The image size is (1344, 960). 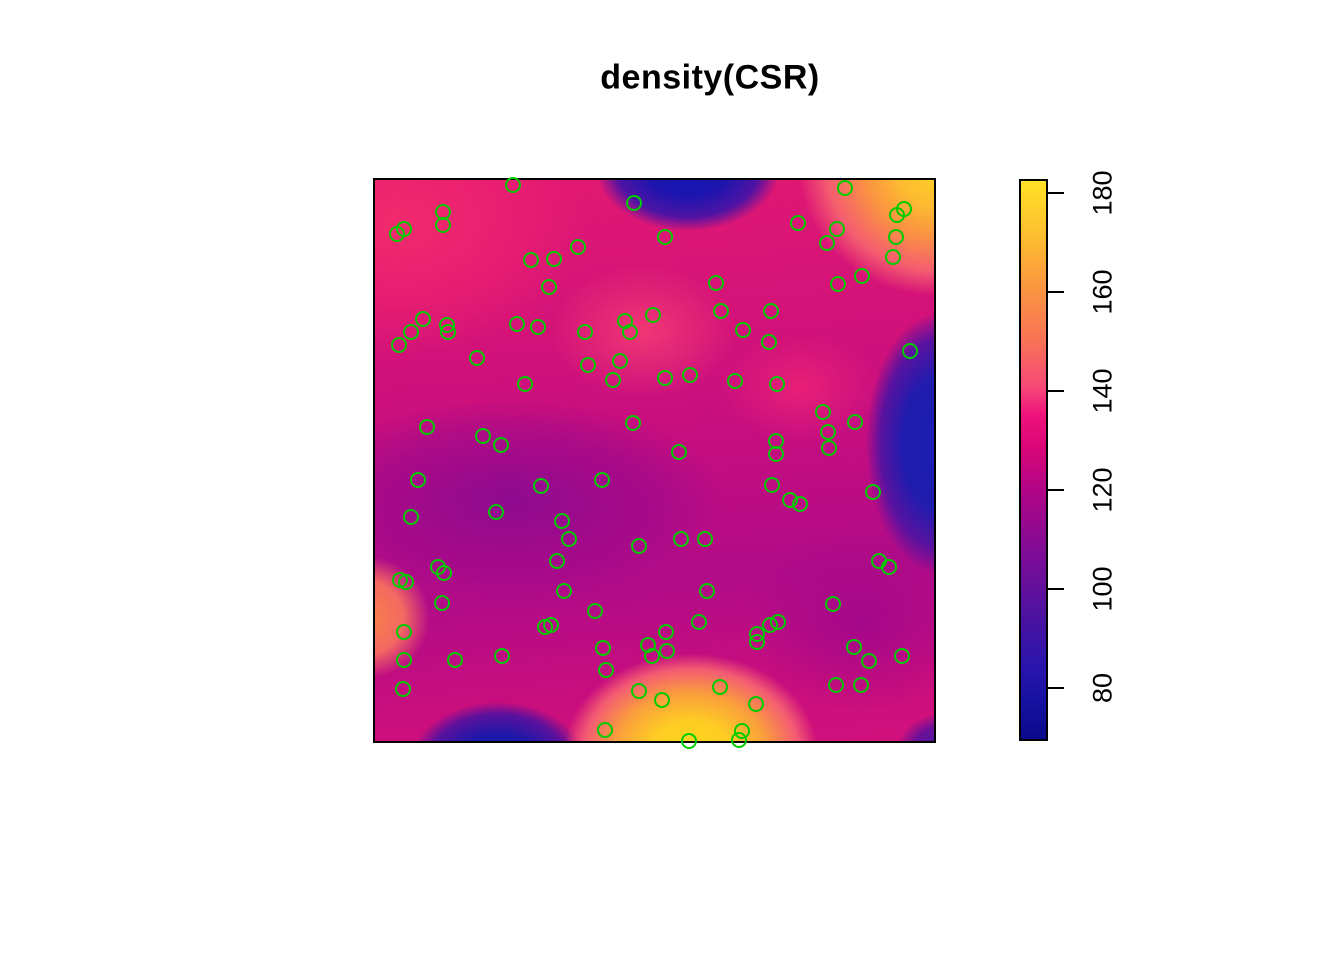 What do you see at coordinates (1033, 460) in the screenshot?
I see `colorbar-gradient` at bounding box center [1033, 460].